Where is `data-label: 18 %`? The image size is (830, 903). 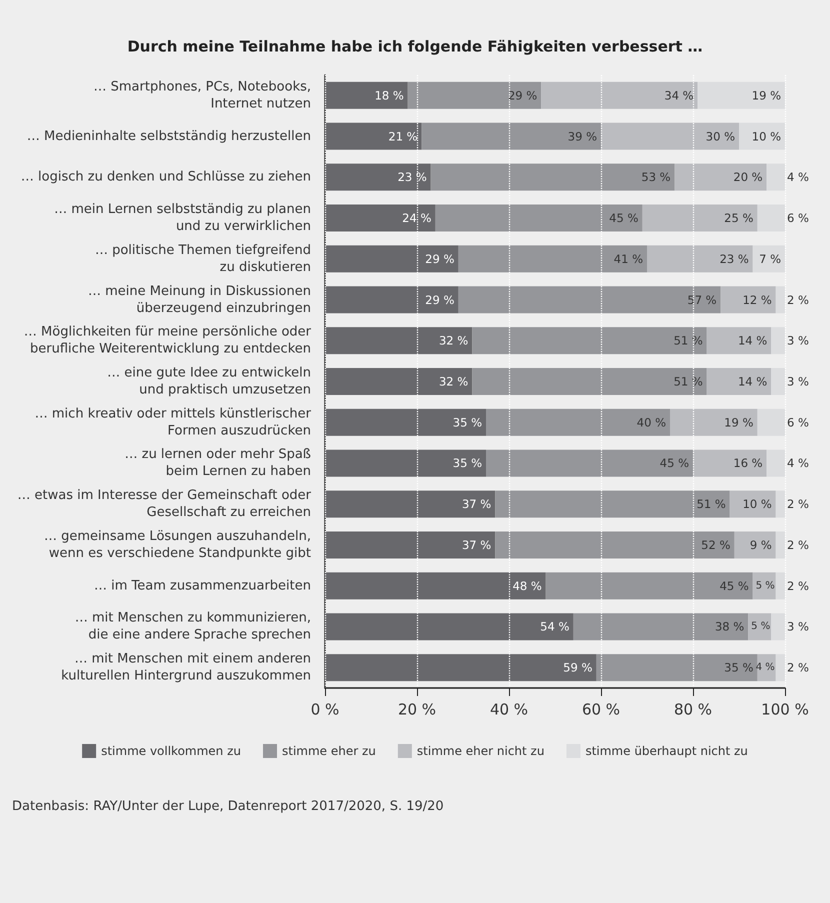
data-label: 18 % is located at coordinates (389, 95).